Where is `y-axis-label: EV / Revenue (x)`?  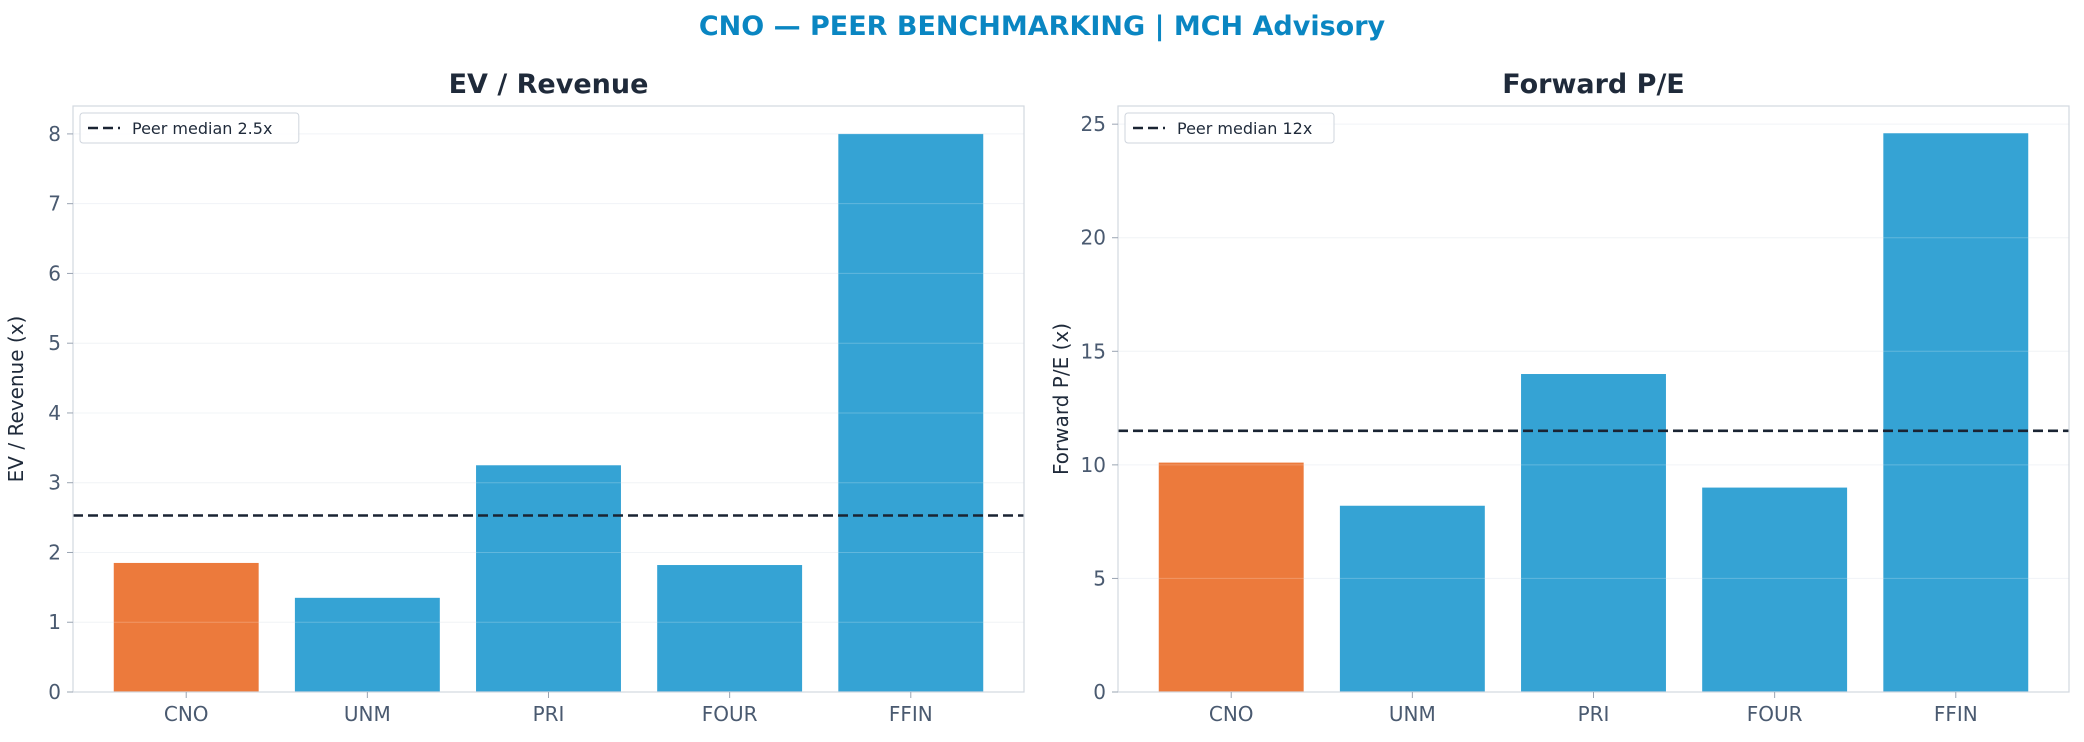 y-axis-label: EV / Revenue (x) is located at coordinates (16, 399).